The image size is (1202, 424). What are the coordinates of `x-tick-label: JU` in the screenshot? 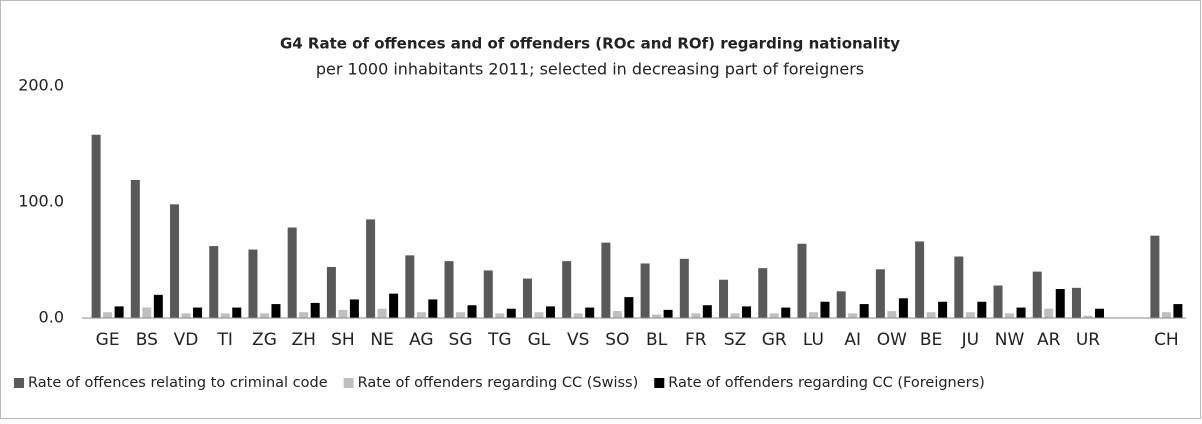 It's located at (970, 340).